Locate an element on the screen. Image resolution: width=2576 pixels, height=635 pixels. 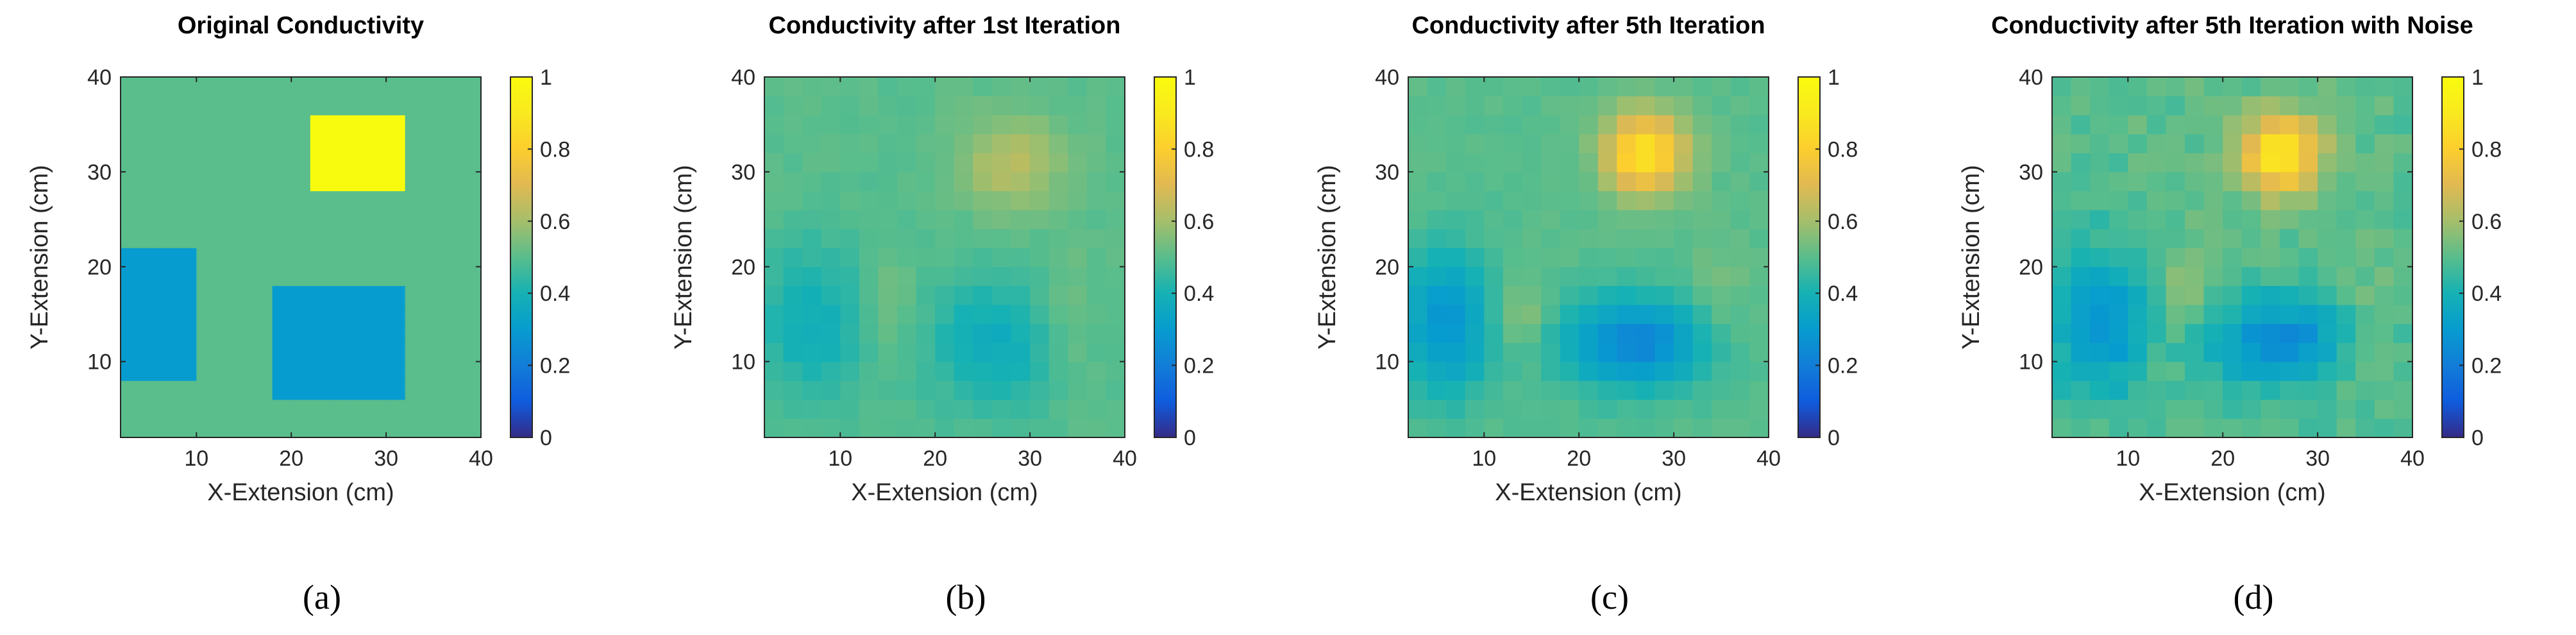
colorbar-tick-label: 1 is located at coordinates (1834, 77).